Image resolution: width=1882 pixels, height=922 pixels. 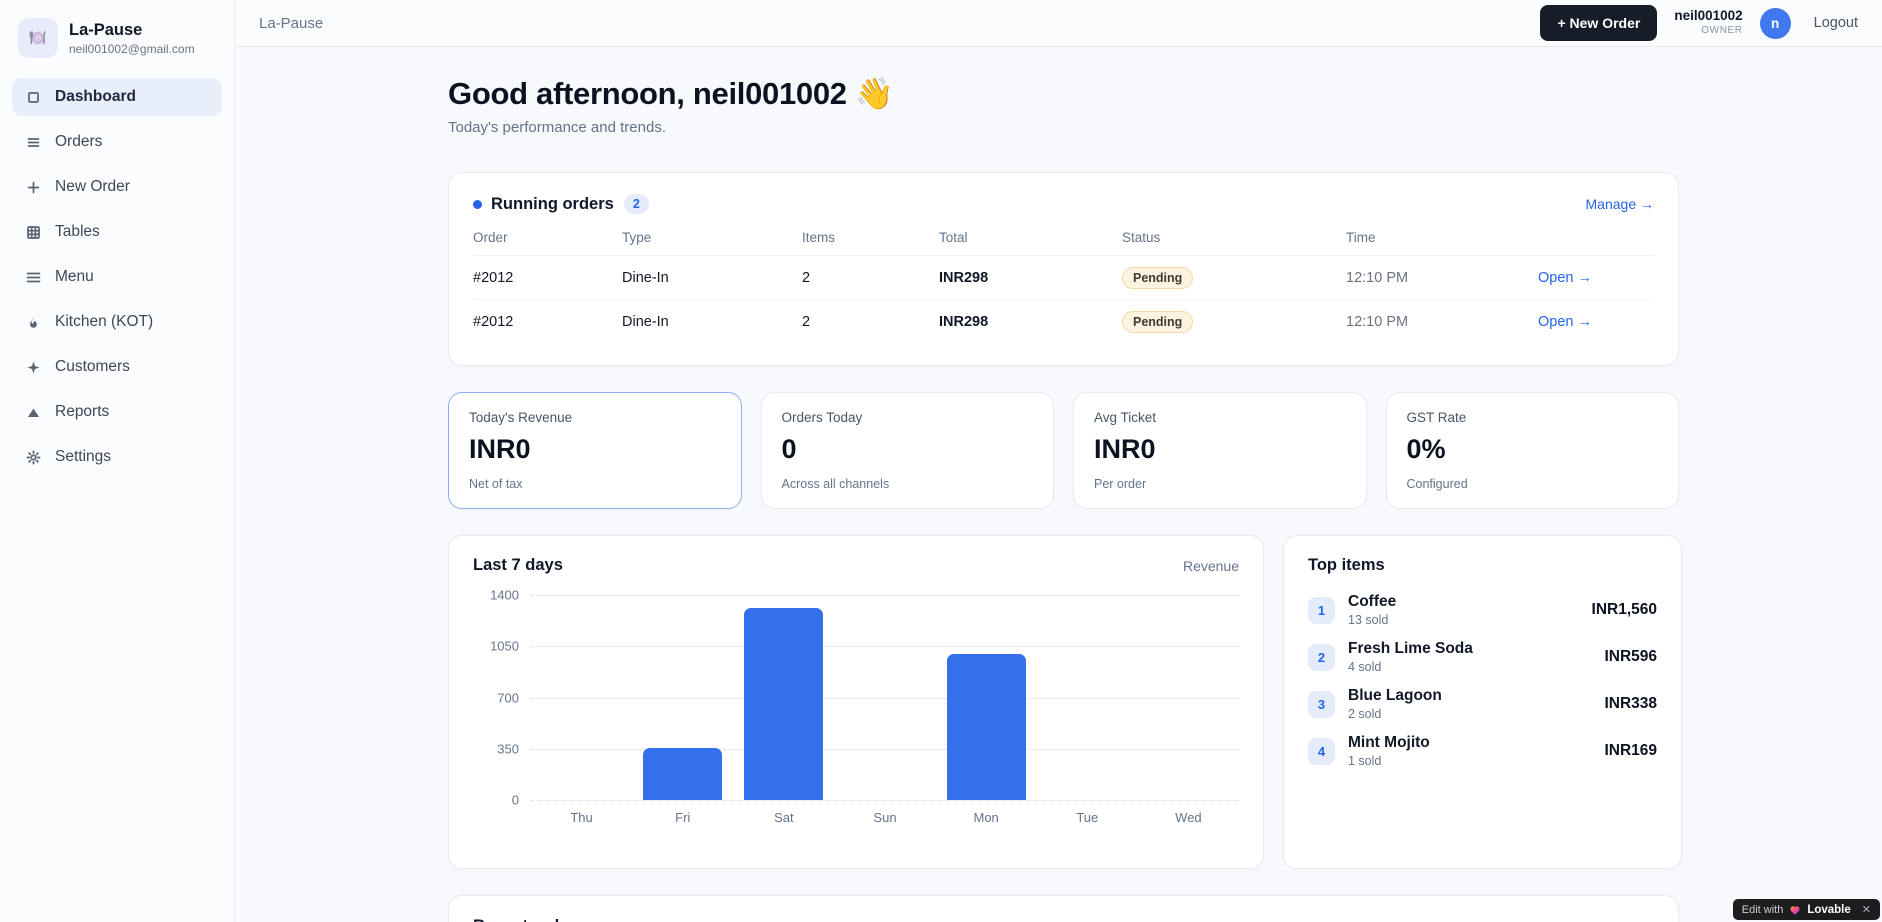 What do you see at coordinates (508, 749) in the screenshot?
I see `y-tick-label: 350` at bounding box center [508, 749].